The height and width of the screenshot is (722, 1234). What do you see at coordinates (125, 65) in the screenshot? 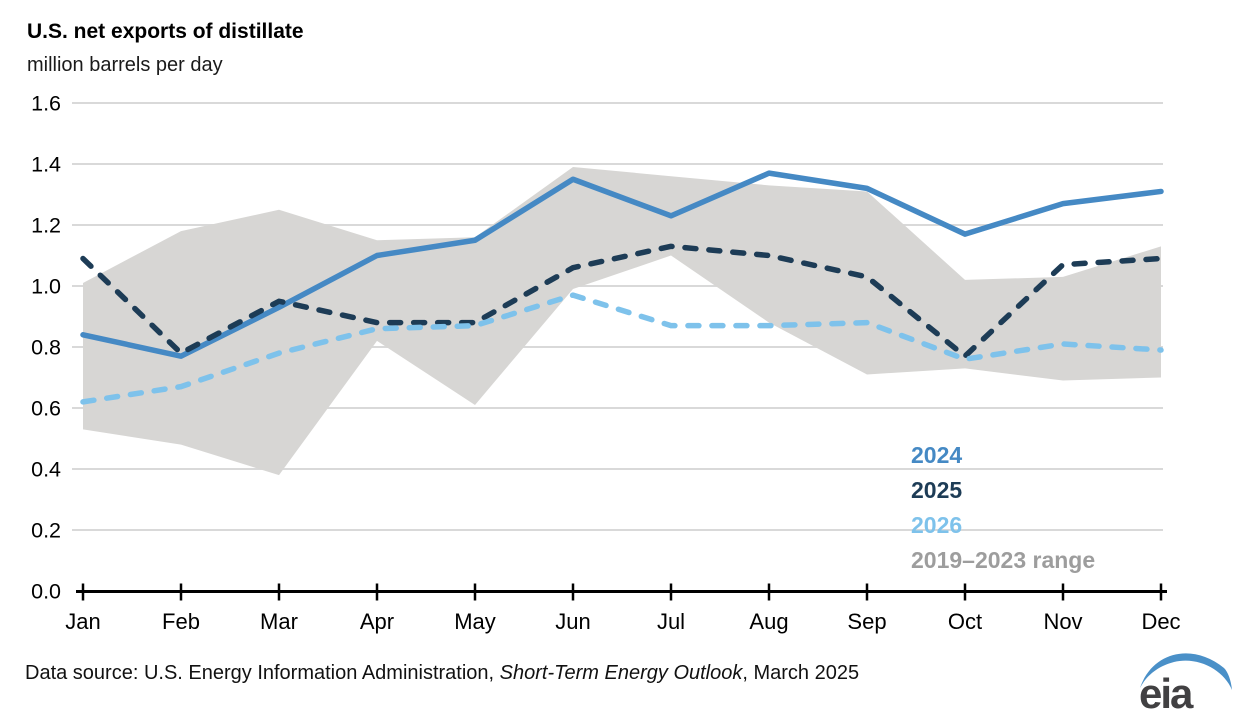
I see `chart-subtitle: million barrels per day` at bounding box center [125, 65].